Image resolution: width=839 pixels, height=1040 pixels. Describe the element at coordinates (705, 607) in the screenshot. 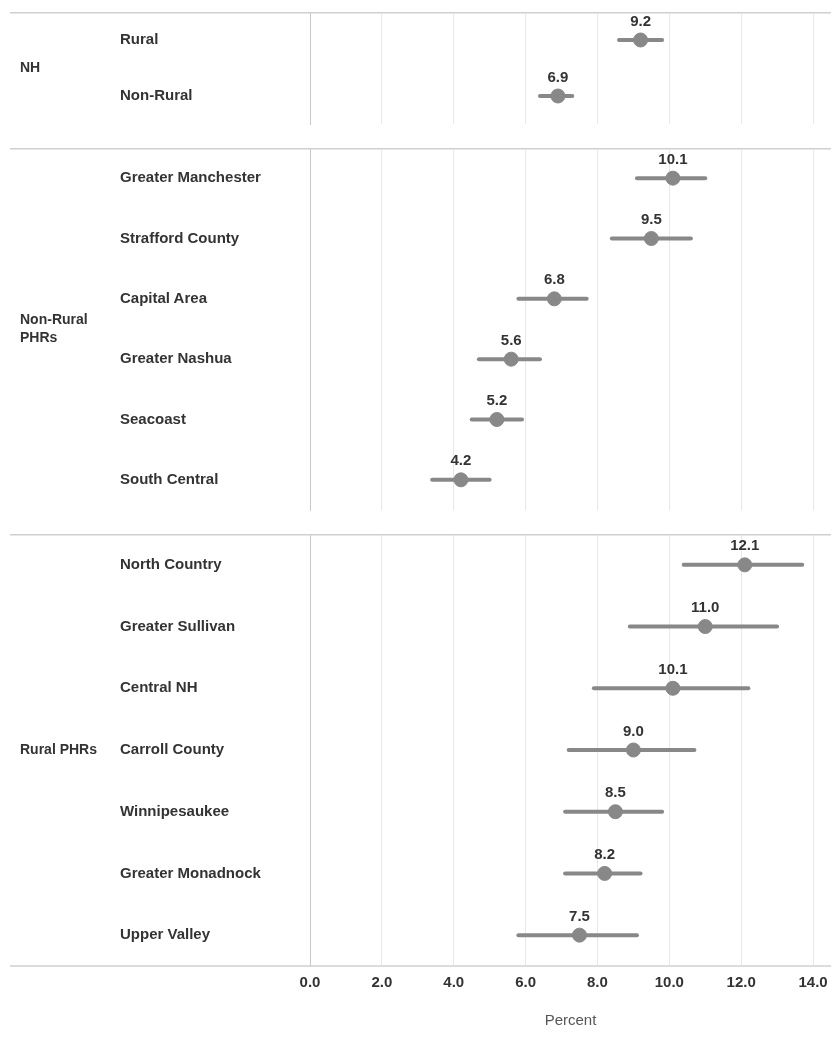

I see `data-label: 11.0` at that location.